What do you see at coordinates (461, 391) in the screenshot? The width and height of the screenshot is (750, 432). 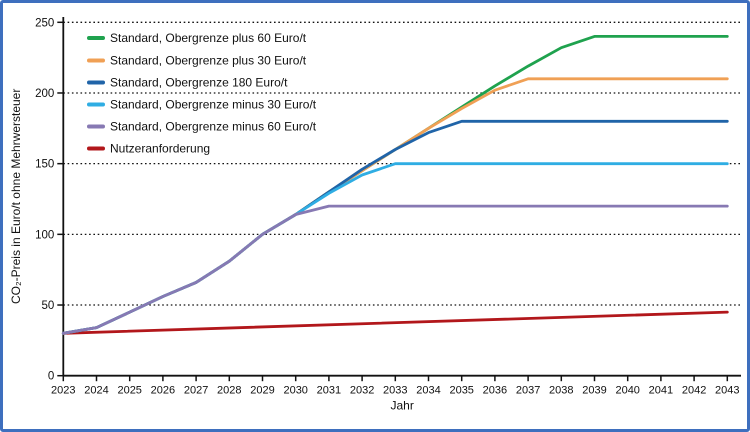 I see `x-tick-label: 2035` at bounding box center [461, 391].